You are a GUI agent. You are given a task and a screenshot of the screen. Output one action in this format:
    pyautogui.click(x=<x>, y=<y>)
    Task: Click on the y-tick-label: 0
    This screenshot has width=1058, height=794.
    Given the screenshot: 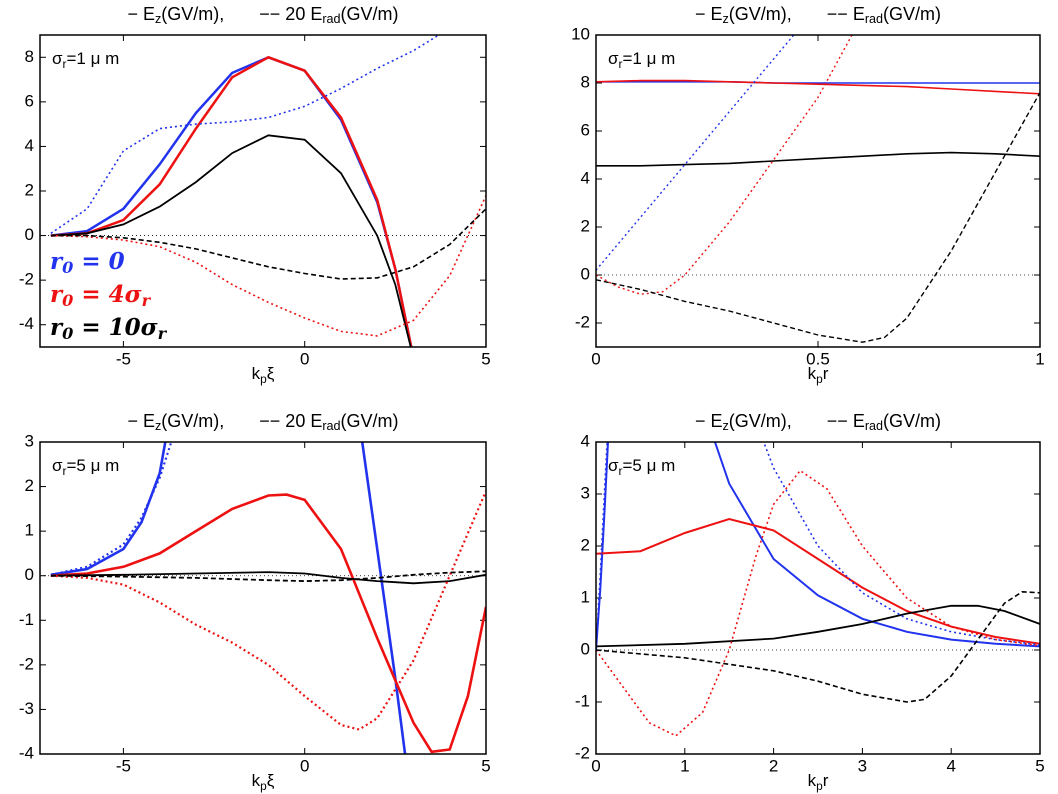 What is the action you would take?
    pyautogui.click(x=29, y=234)
    